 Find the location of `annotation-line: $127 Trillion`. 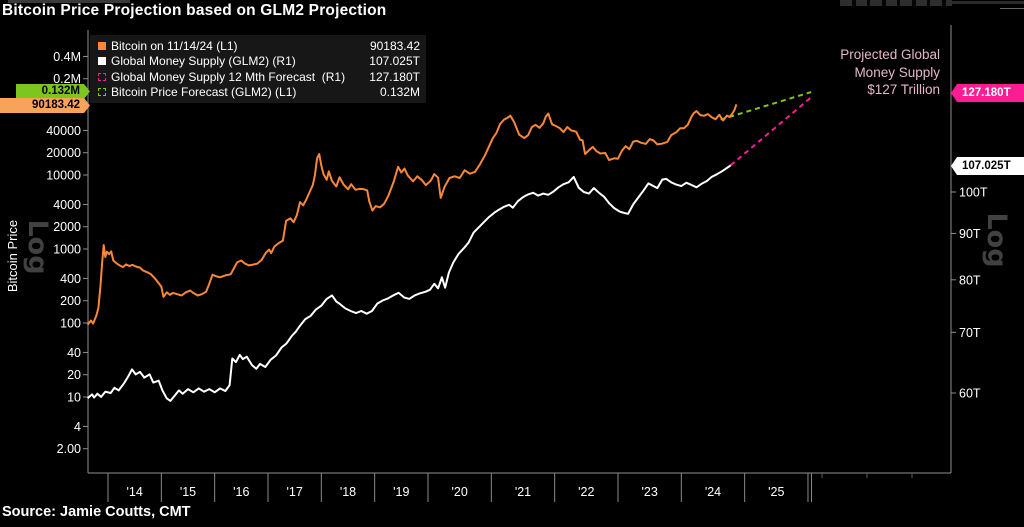

annotation-line: $127 Trillion is located at coordinates (903, 89).